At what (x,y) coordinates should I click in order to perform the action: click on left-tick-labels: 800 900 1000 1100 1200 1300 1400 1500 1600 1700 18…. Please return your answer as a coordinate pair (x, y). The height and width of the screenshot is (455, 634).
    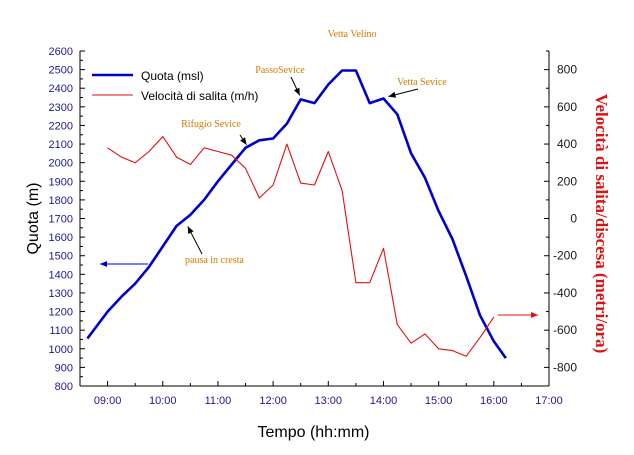
    Looking at the image, I should click on (61, 219).